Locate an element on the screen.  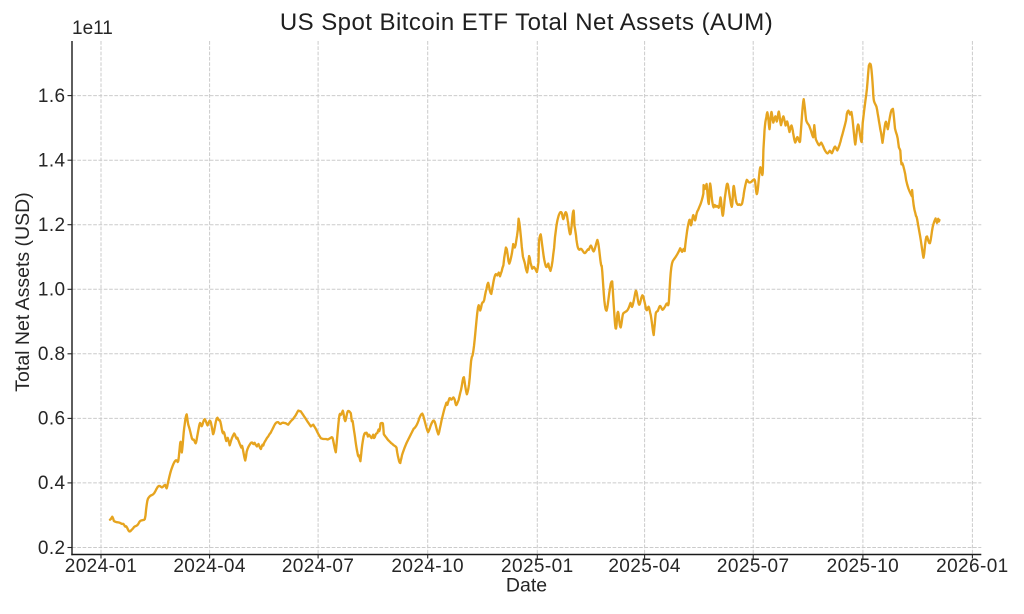
svg-text: 1.0 is located at coordinates (52, 290).